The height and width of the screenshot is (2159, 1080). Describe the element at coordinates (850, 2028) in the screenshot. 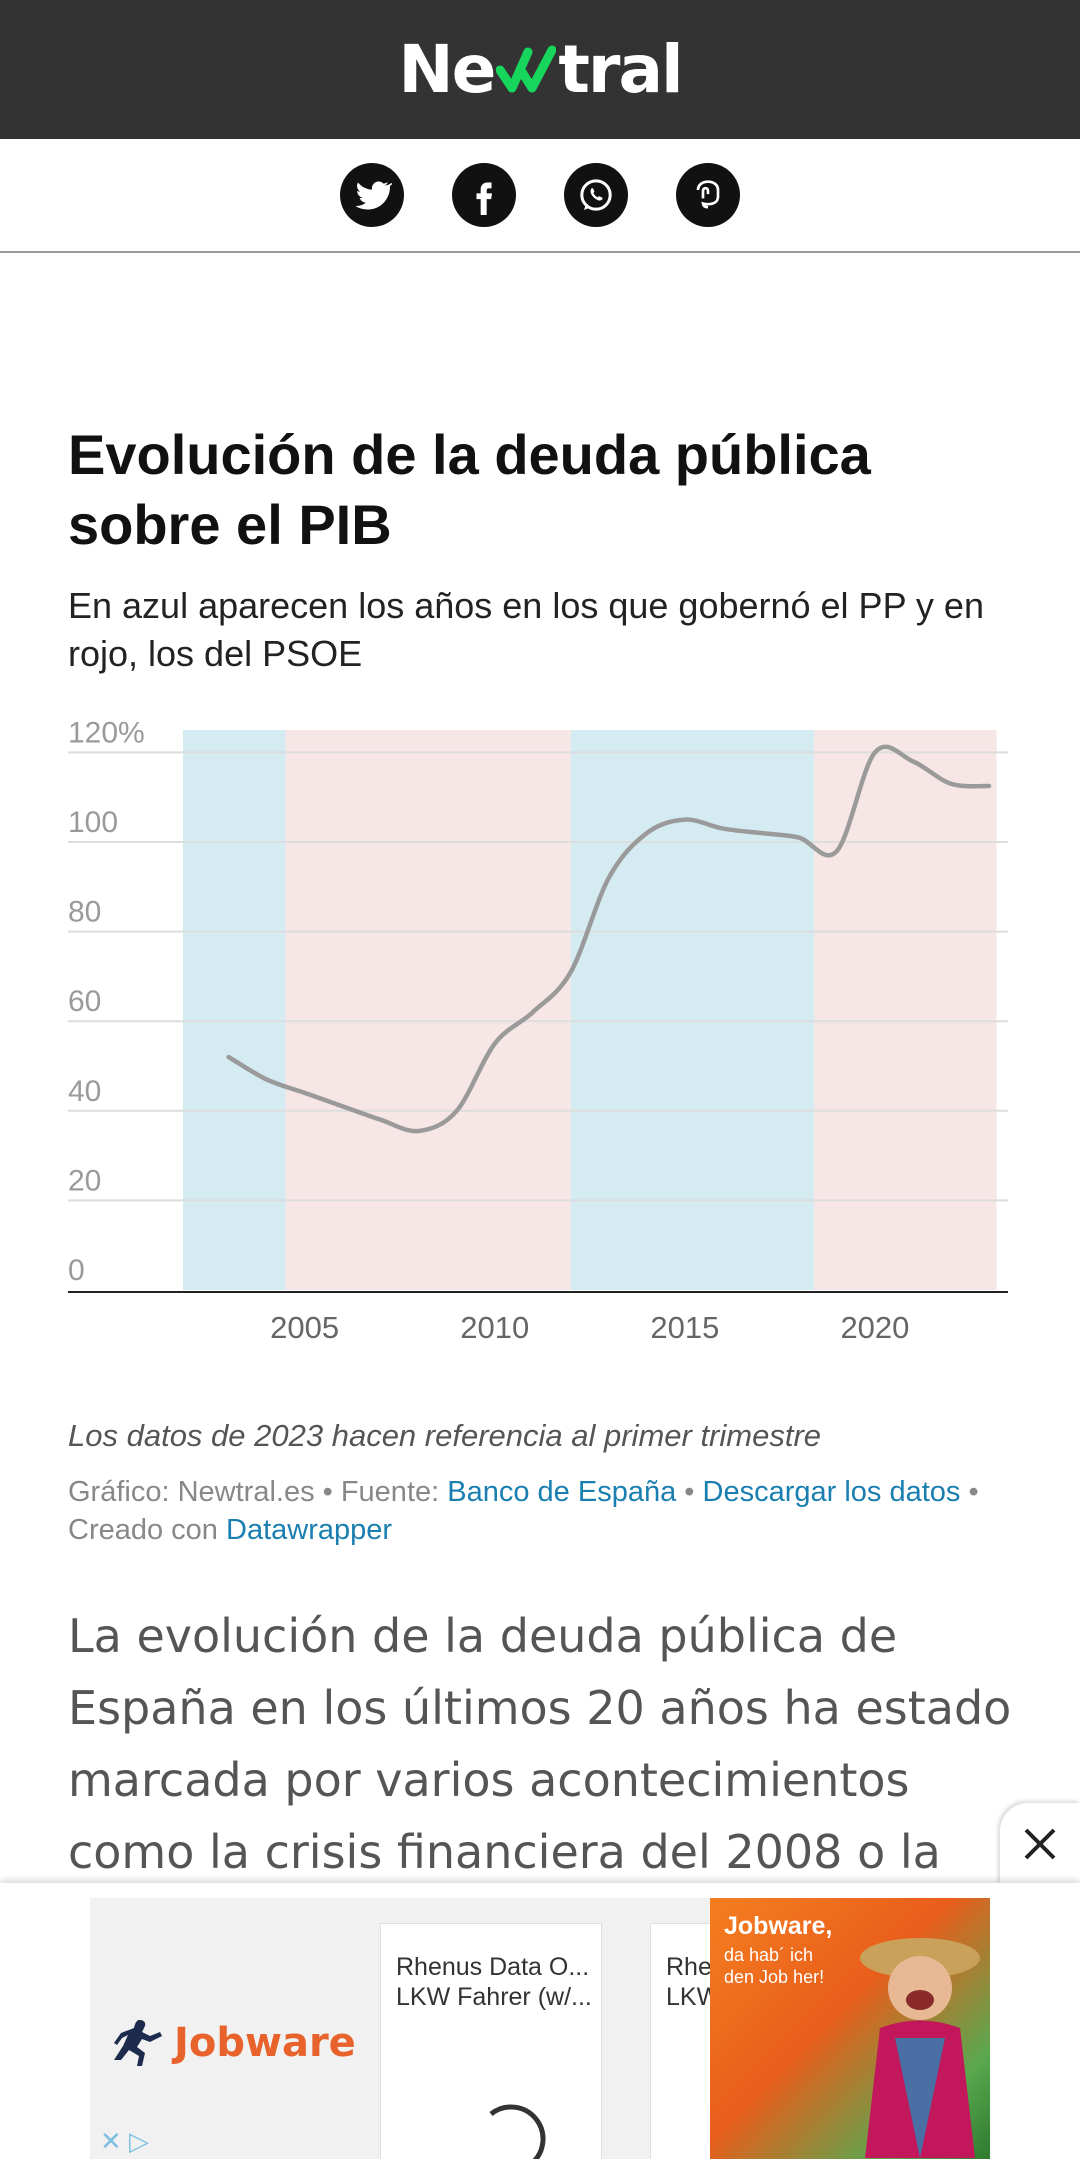

I see `ad-promo-banner: Jobware, da hab´ ich den Job her!` at that location.